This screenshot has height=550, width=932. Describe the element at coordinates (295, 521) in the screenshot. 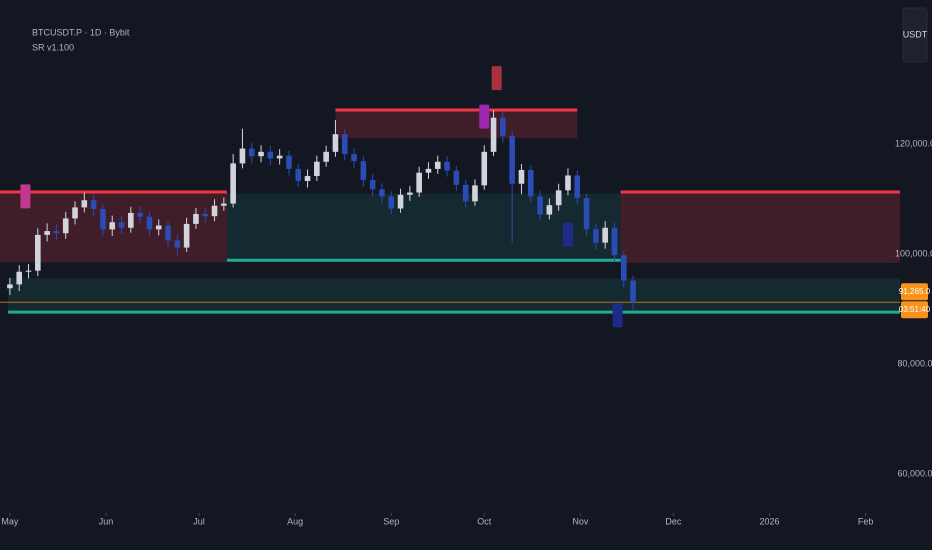

I see `x-tick-label: Aug` at that location.